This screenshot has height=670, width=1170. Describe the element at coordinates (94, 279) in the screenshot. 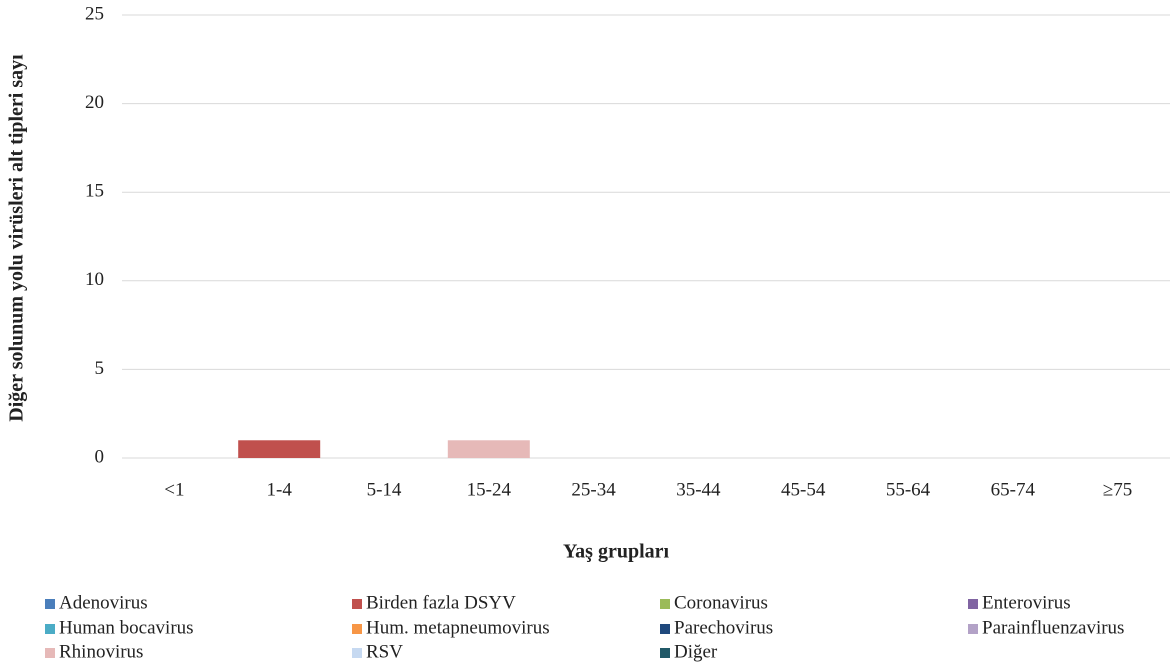

I see `y-tick-label: 10` at that location.